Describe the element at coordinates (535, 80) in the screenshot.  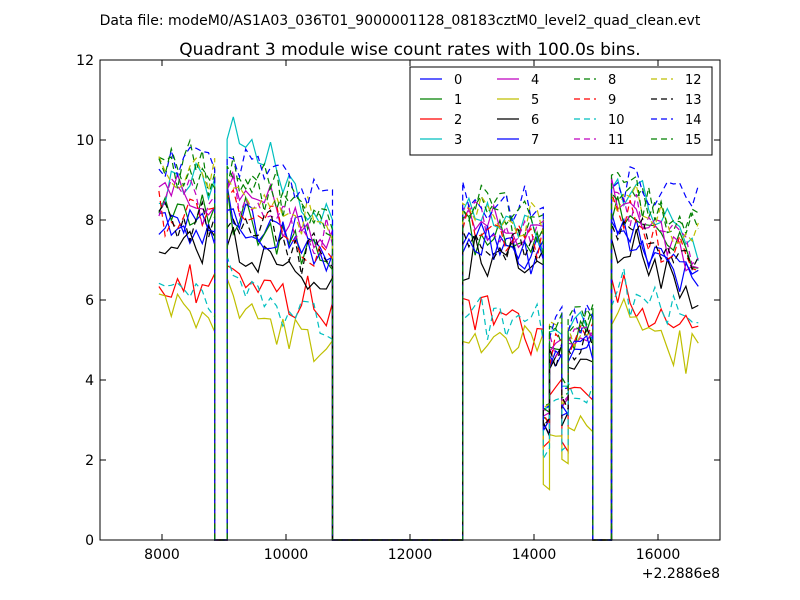
I see `legend-label-4: 4` at that location.